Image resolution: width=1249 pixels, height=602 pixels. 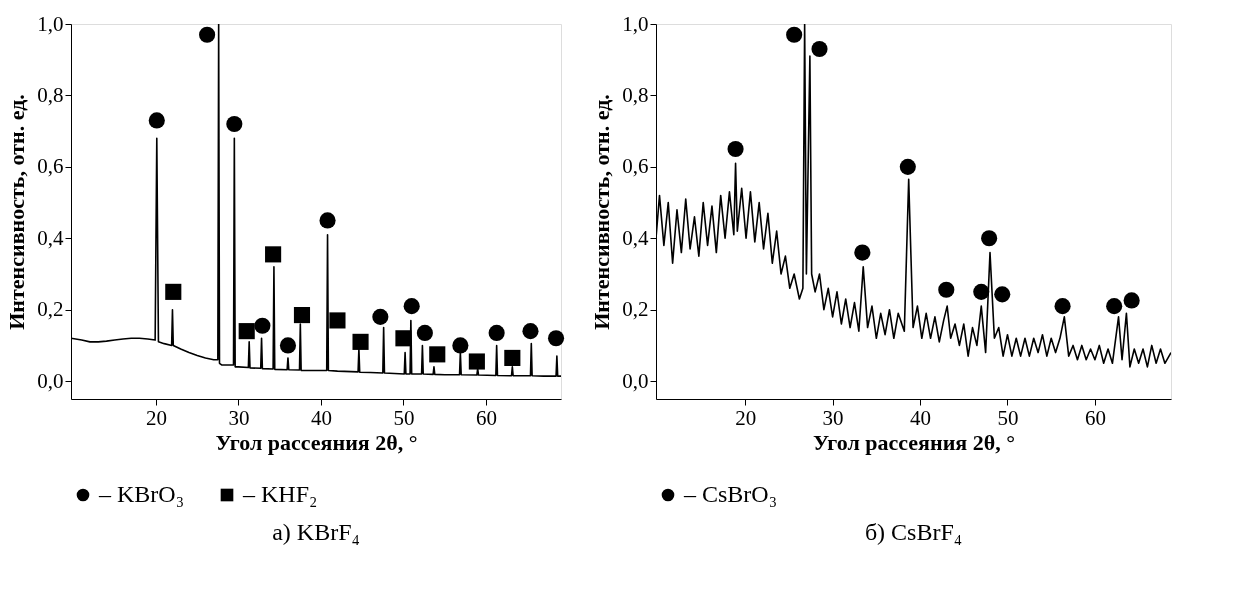 I want to click on text: а) KBrF₄, so click(x=316, y=532).